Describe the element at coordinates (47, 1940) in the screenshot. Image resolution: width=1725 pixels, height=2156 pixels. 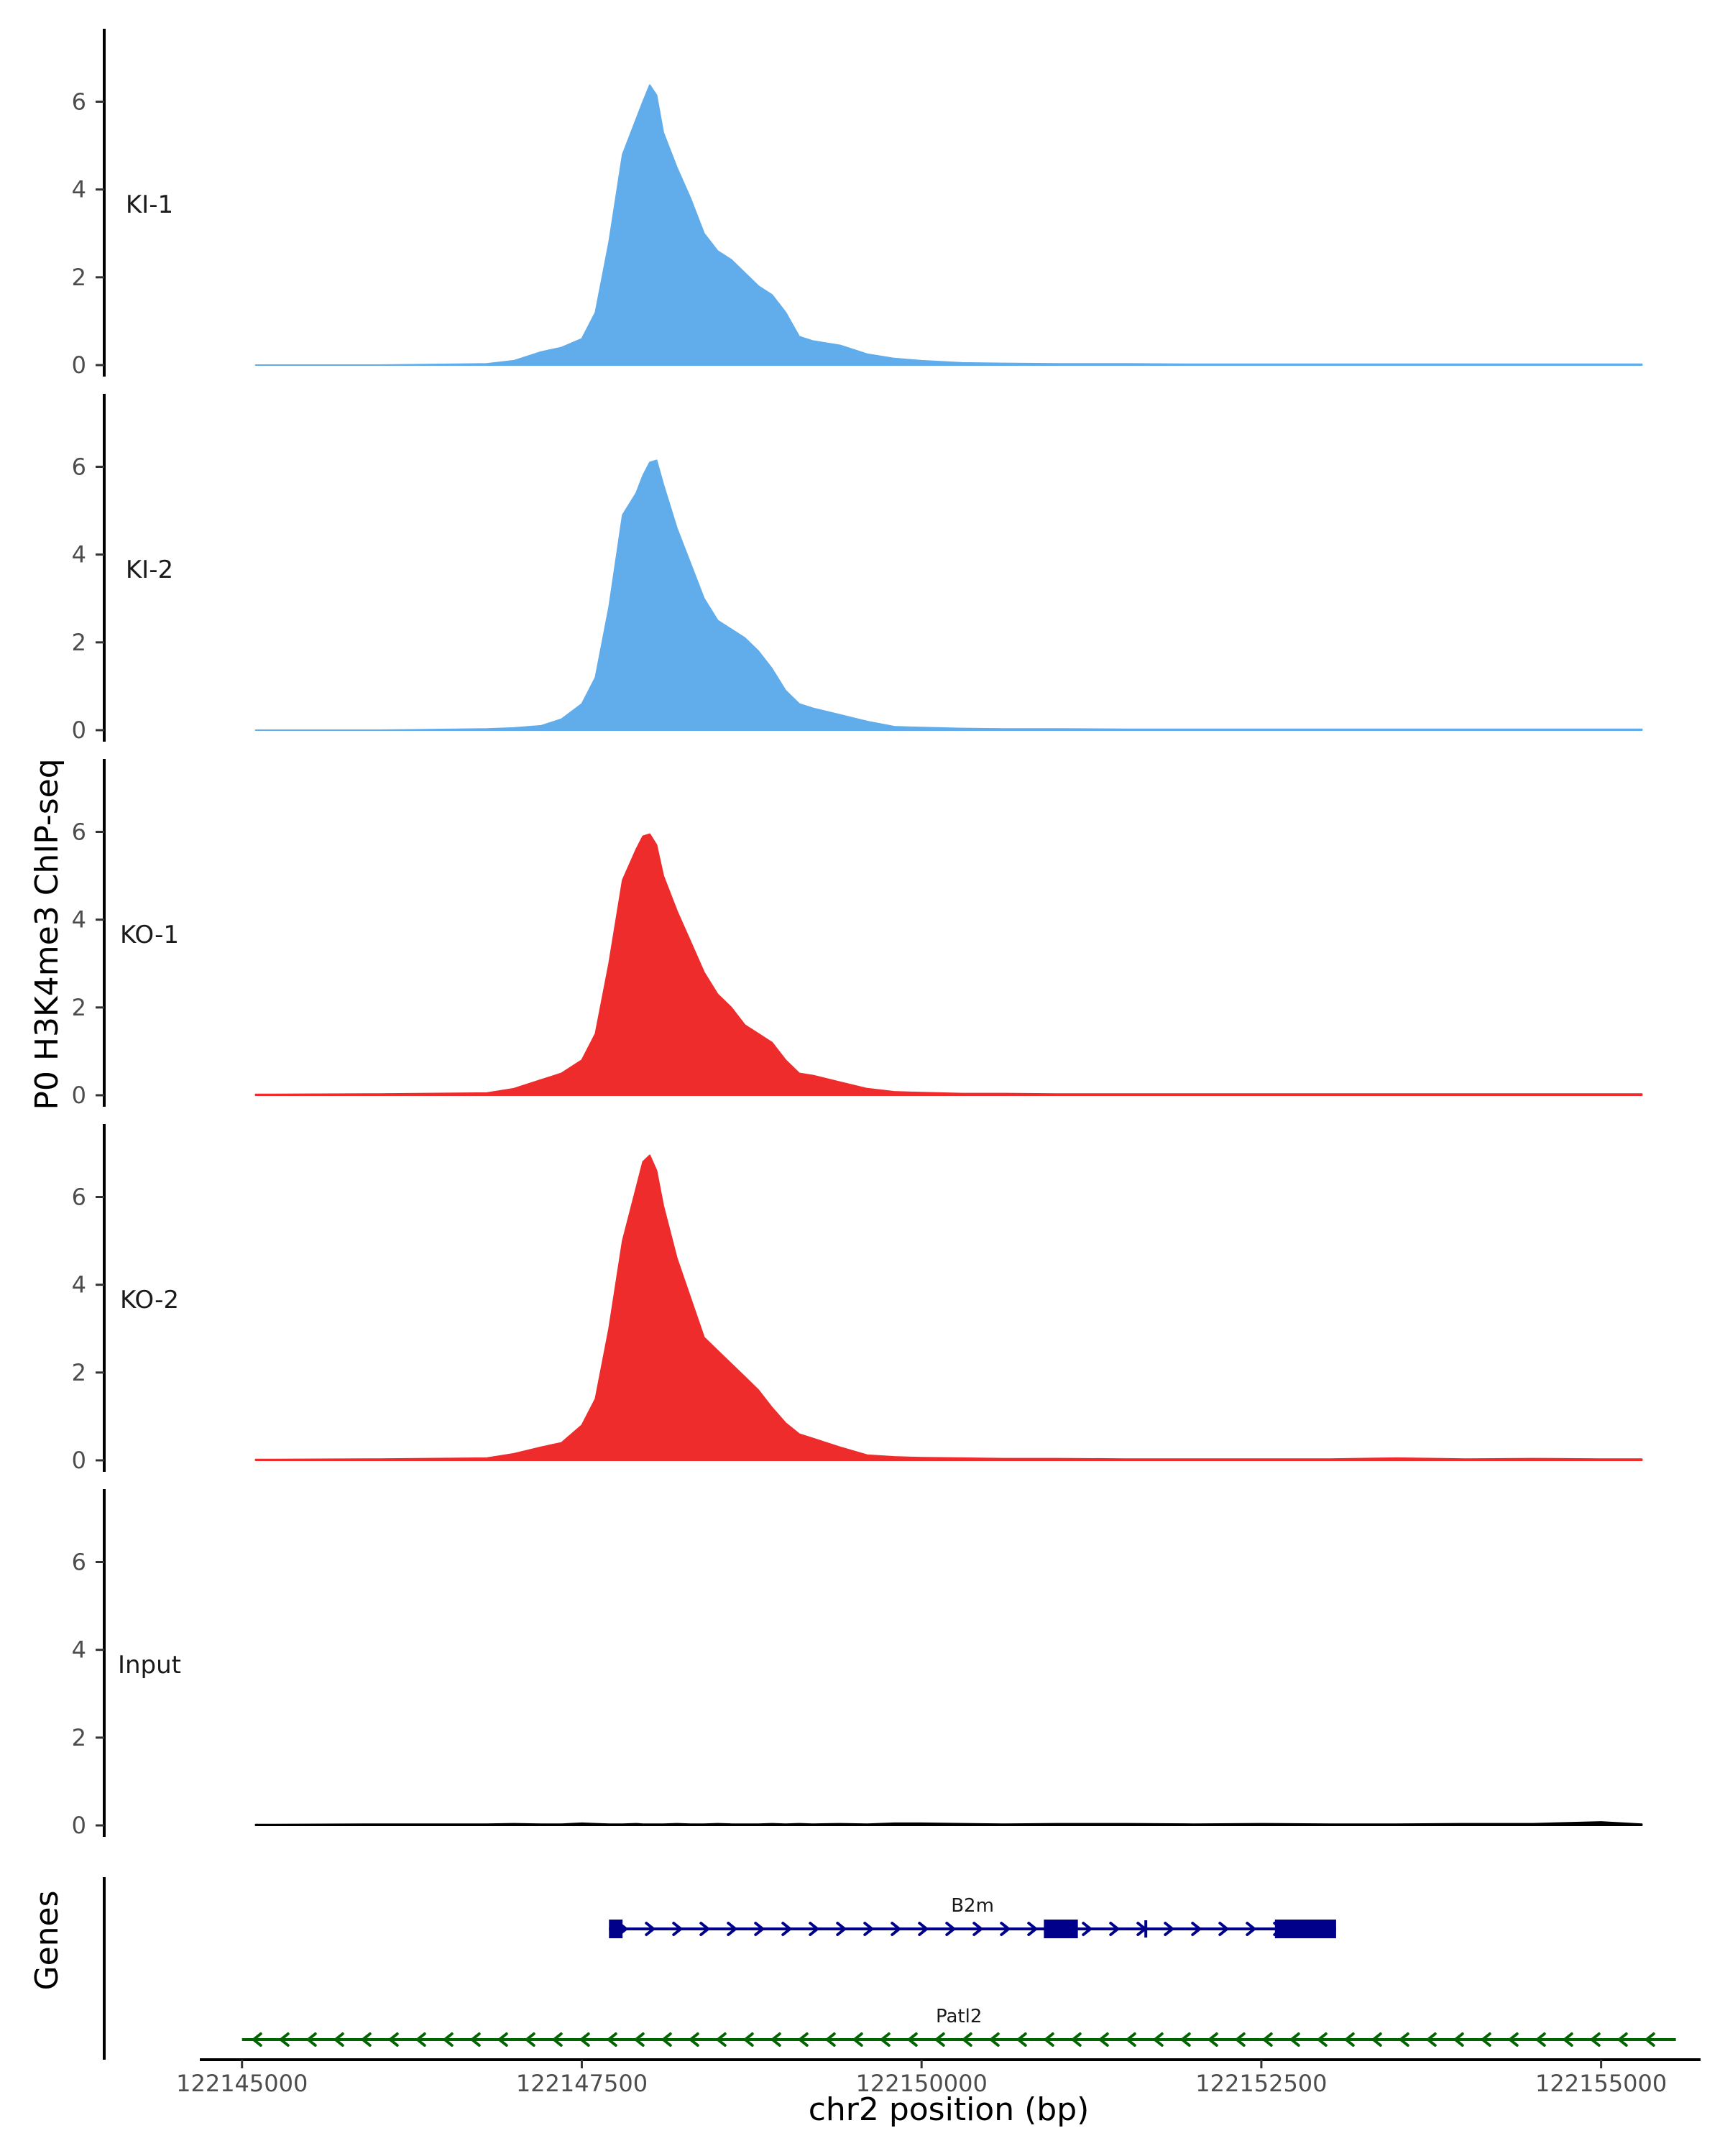
I see `genes-axis-title: Genes` at that location.